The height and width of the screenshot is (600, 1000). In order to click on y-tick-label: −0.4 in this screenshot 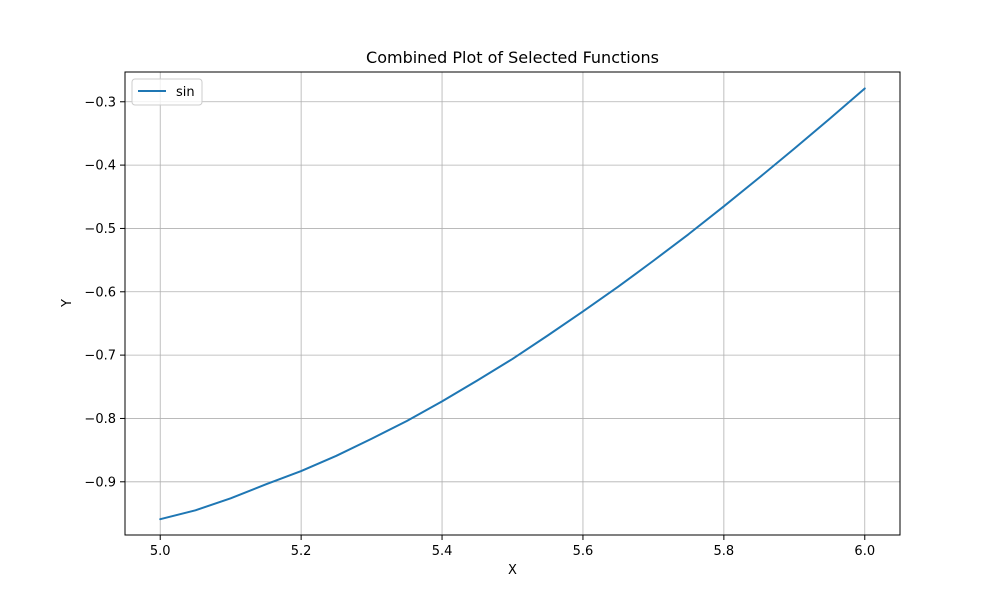, I will do `click(100, 166)`.